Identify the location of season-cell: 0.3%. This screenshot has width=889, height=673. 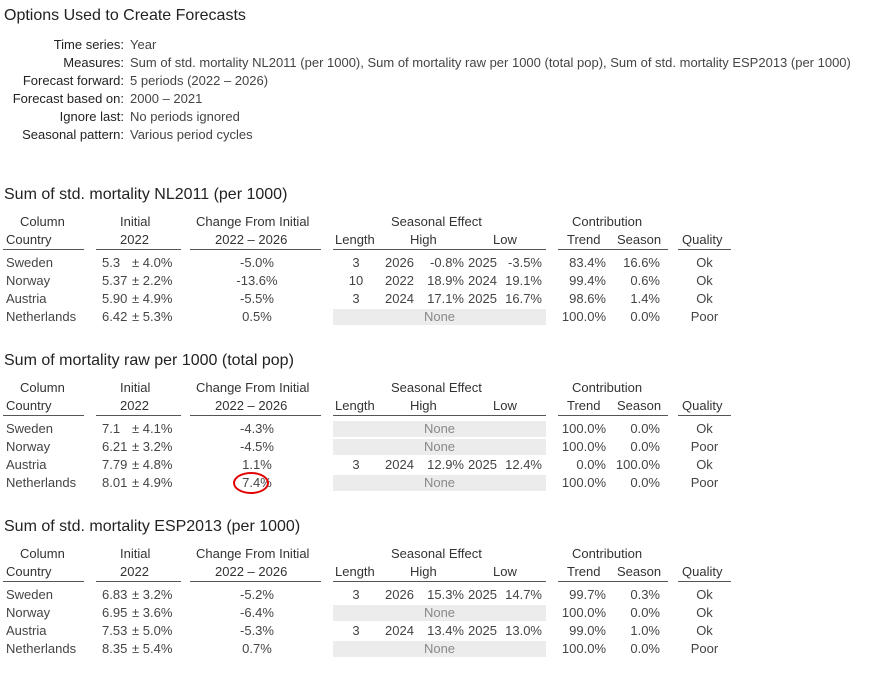
(645, 594).